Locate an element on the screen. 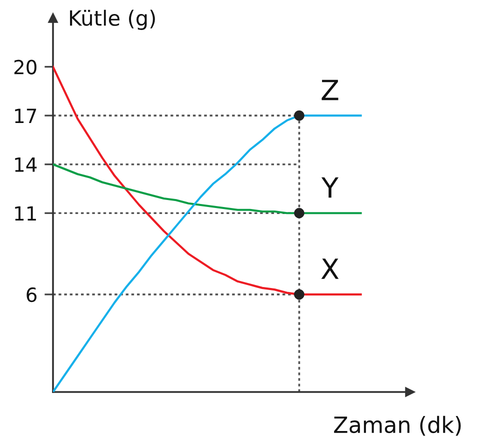 Image resolution: width=477 pixels, height=442 pixels. series-label: Z is located at coordinates (330, 90).